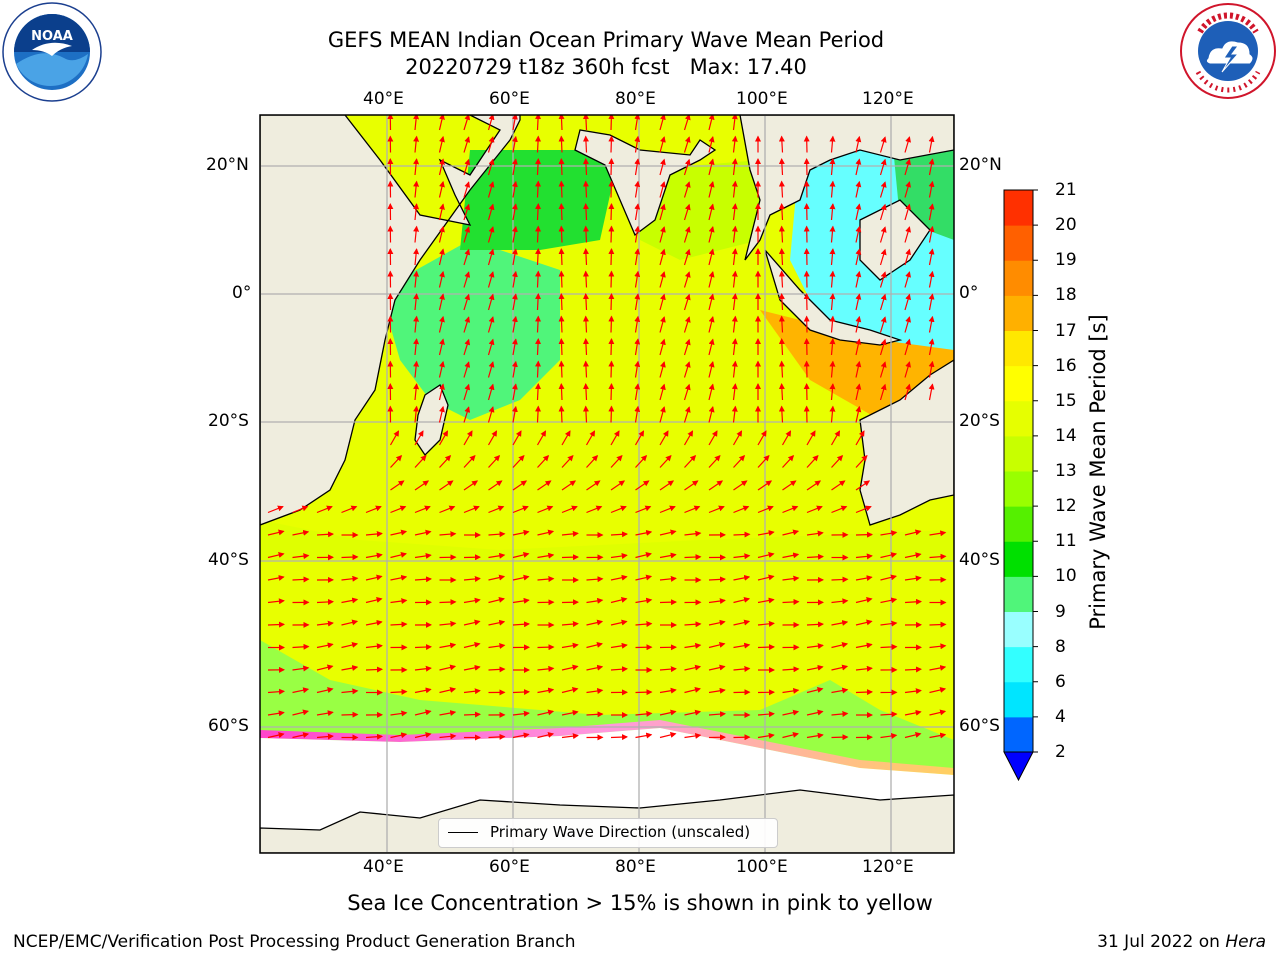 The height and width of the screenshot is (960, 1280). I want to click on colorbar-label: 9, so click(1060, 611).